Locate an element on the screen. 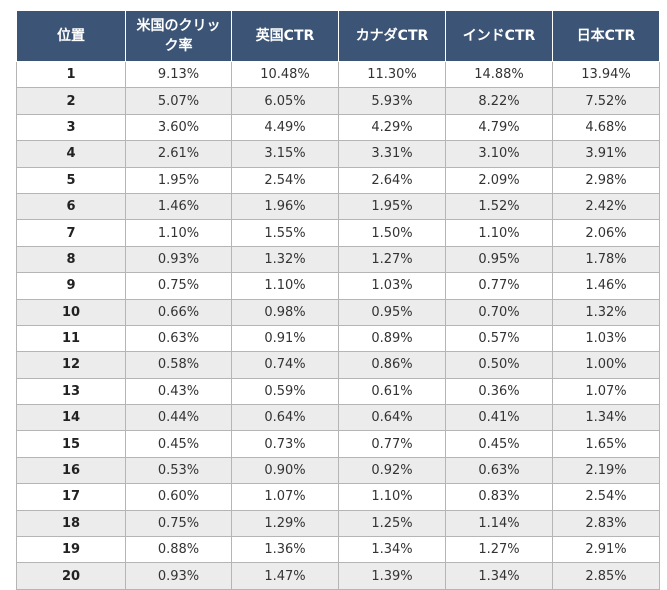 The width and height of the screenshot is (667, 590). cell-uk-ctr: 0.98% is located at coordinates (285, 312).